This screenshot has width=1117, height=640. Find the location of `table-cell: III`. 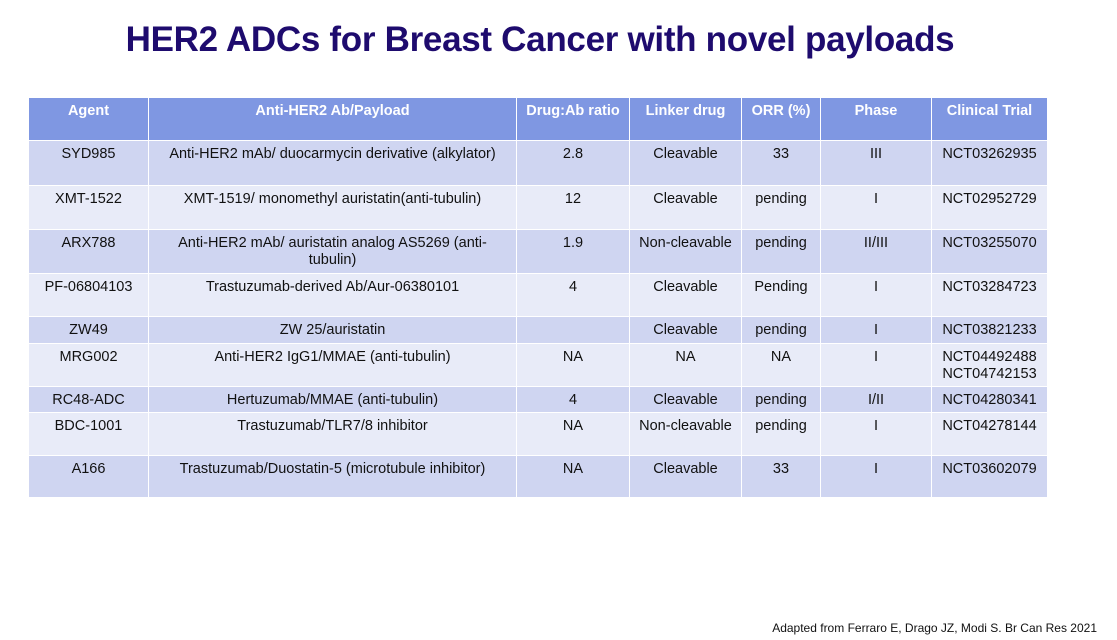

table-cell: III is located at coordinates (876, 163).